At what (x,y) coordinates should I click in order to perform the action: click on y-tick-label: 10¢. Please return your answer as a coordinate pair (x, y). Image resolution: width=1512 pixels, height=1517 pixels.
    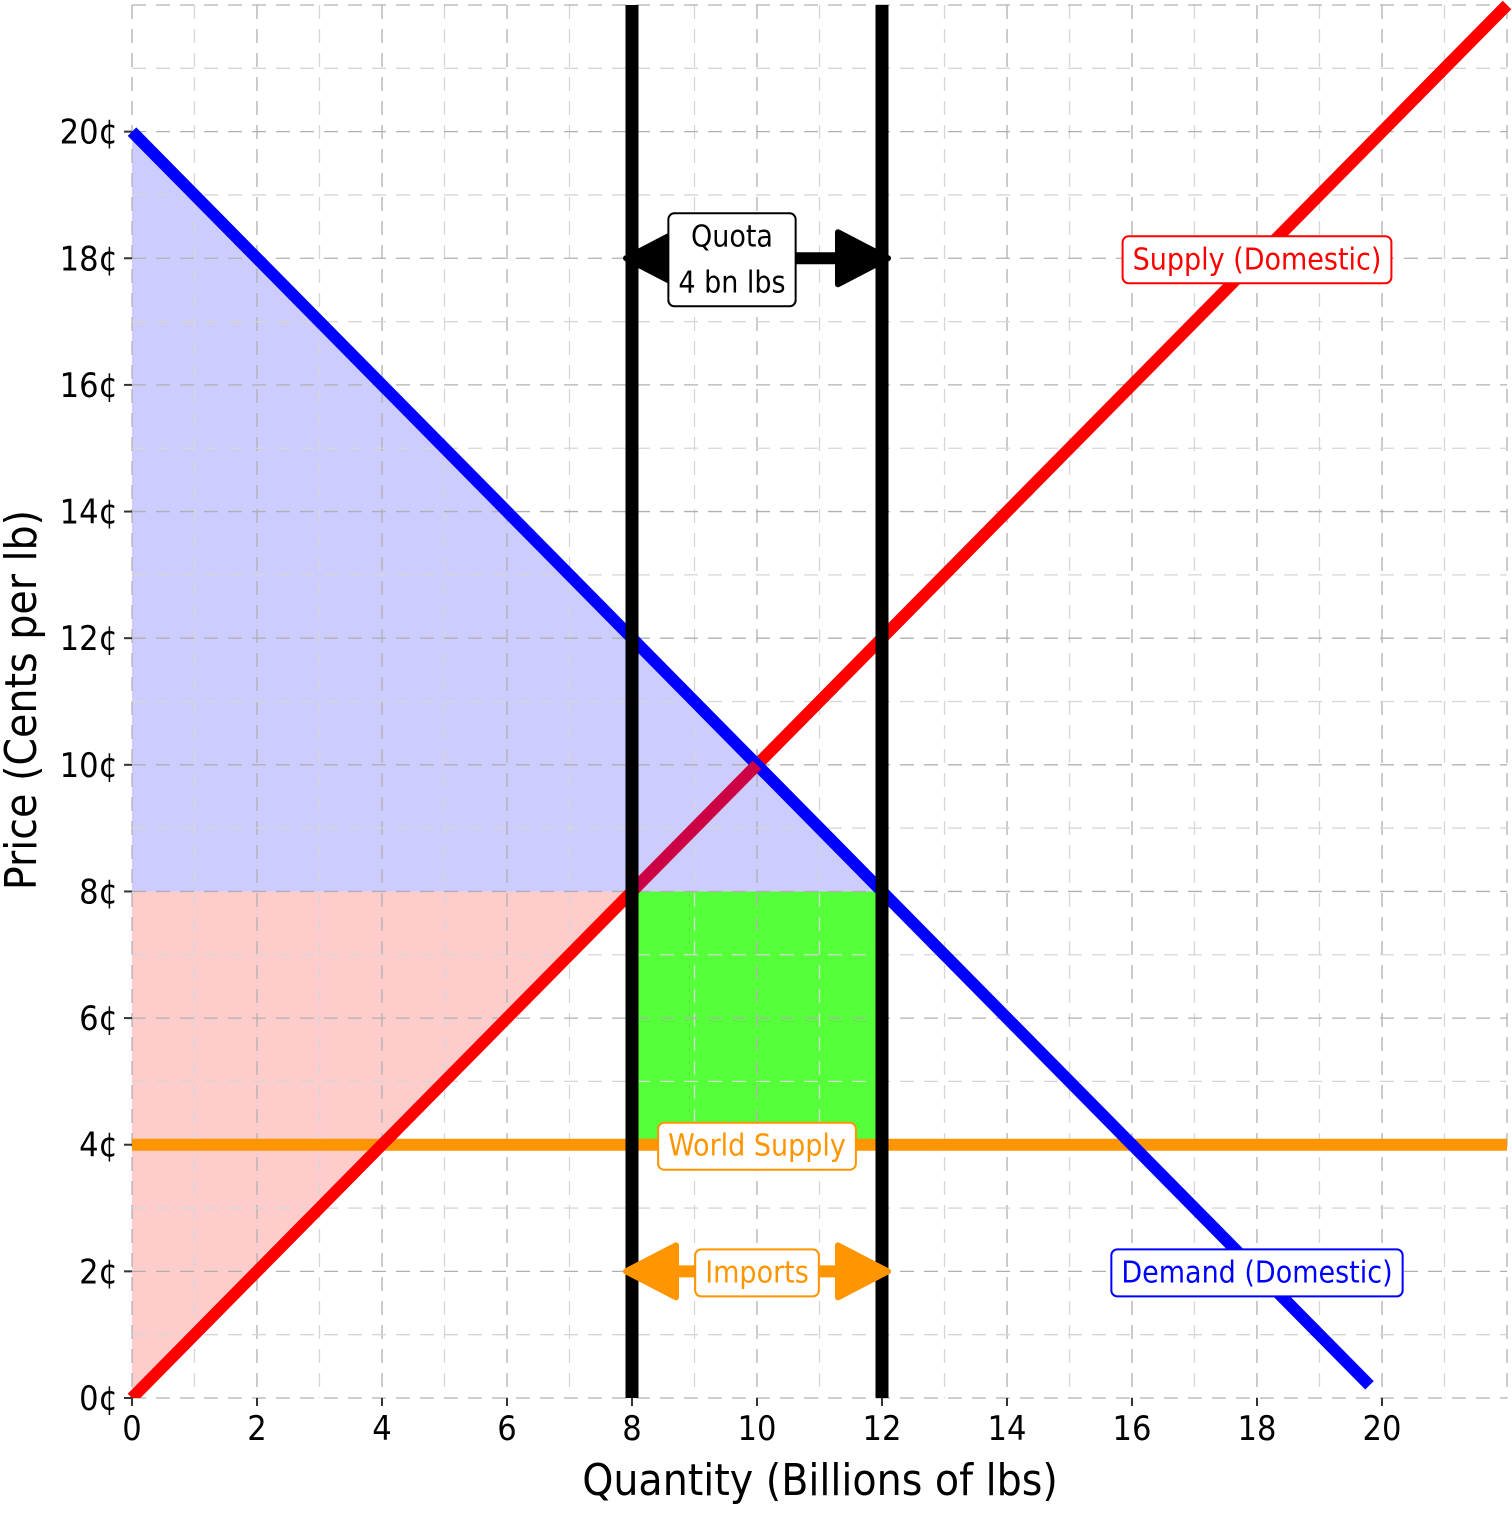
    Looking at the image, I should click on (89, 766).